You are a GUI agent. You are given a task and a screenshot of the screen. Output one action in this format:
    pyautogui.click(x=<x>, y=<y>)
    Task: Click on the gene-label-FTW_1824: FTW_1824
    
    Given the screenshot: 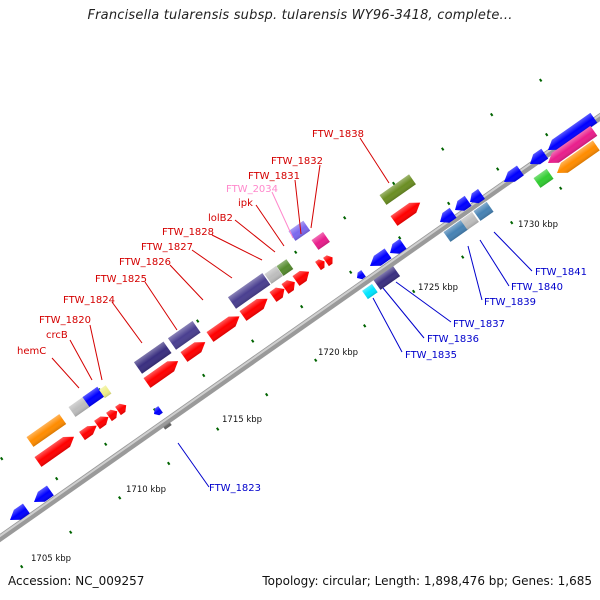 What is the action you would take?
    pyautogui.click(x=89, y=300)
    